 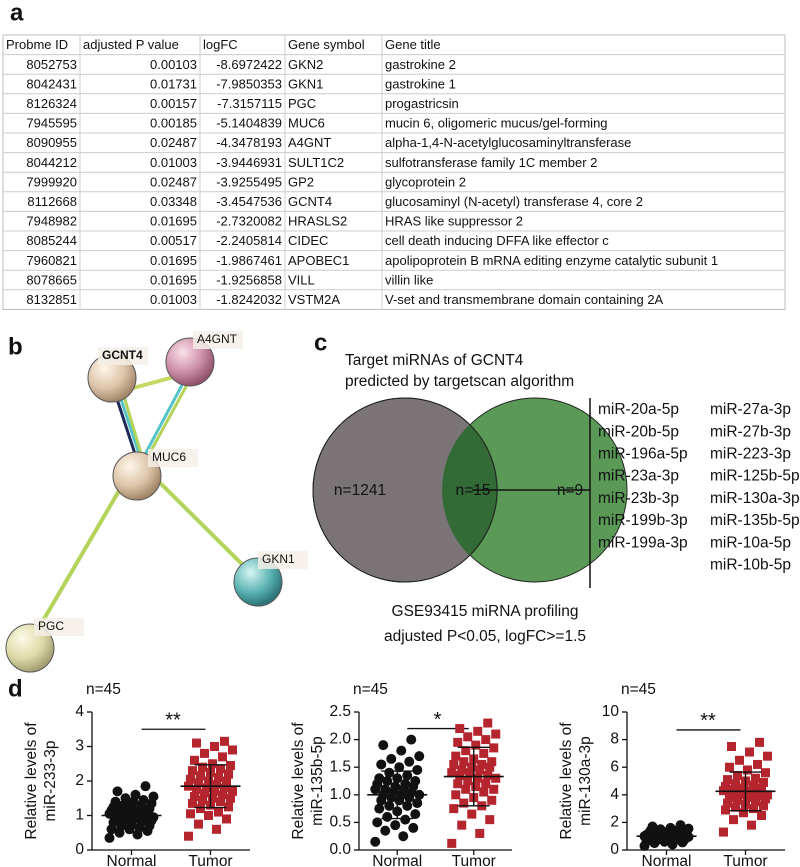 I want to click on table-cell: CIDEC, so click(x=308, y=240).